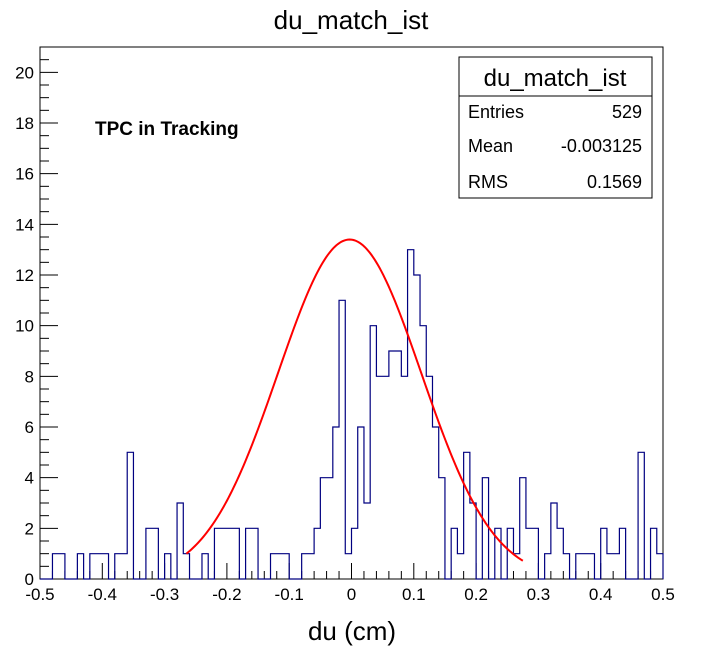  Describe the element at coordinates (102, 594) in the screenshot. I see `x-tick-label: -0.4` at that location.